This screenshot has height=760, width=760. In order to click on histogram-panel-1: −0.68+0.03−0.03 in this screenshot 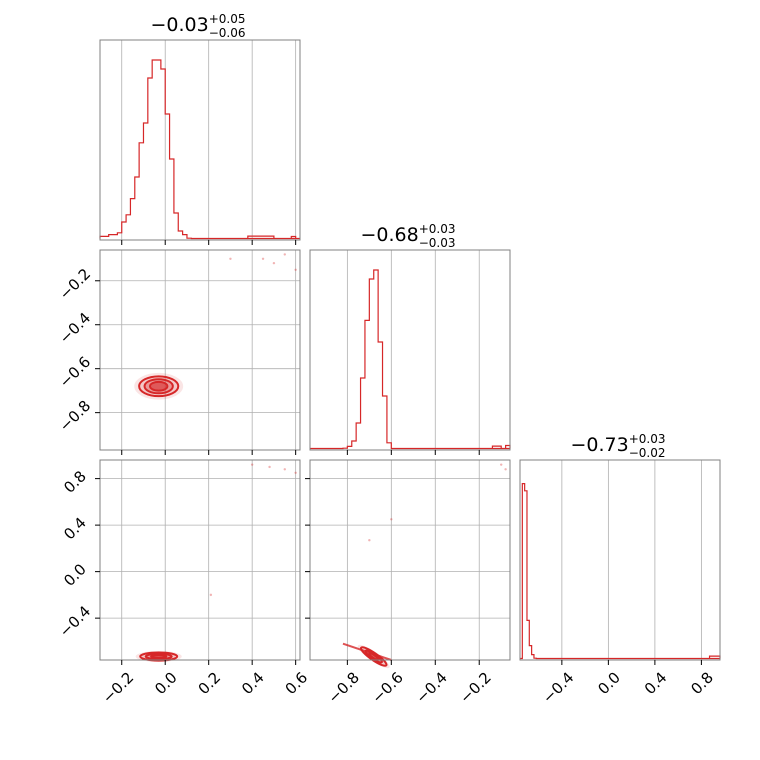, I will do `click(410, 336)`.